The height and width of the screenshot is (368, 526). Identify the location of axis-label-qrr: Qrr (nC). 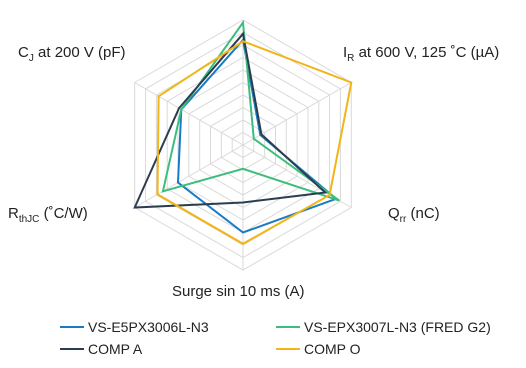
(414, 215).